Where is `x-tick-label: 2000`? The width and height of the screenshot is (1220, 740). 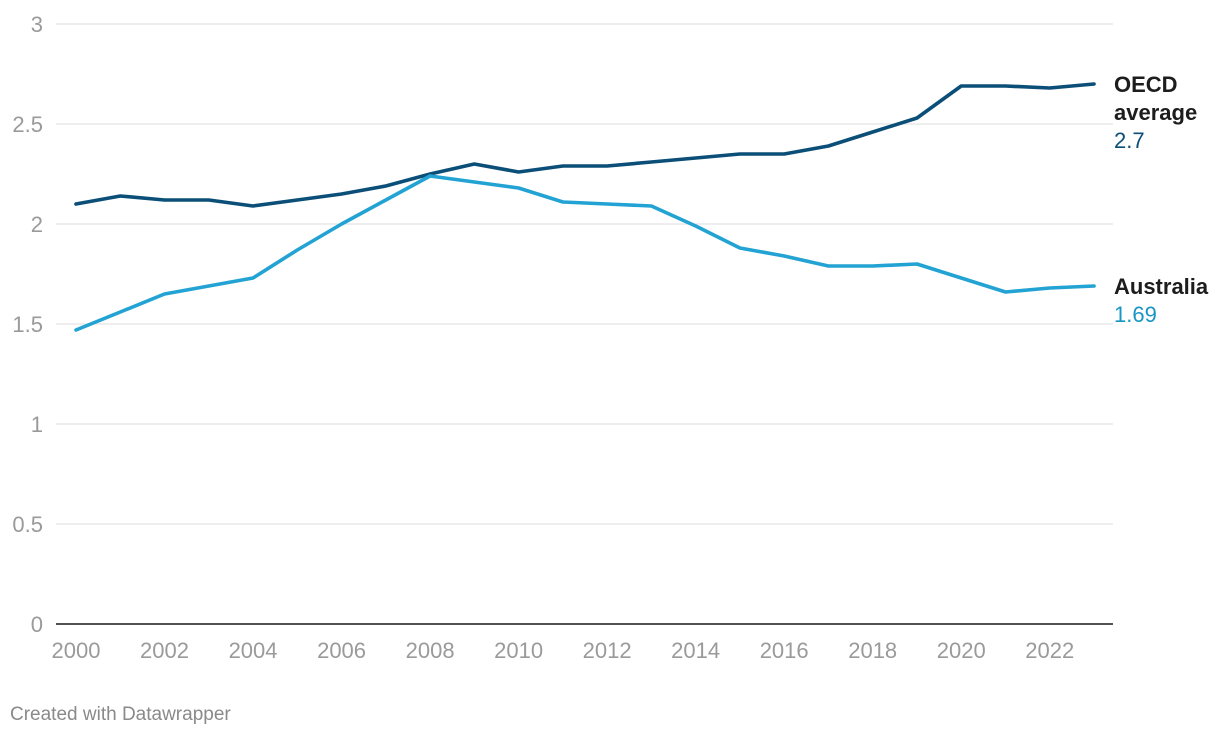
x-tick-label: 2000 is located at coordinates (76, 650).